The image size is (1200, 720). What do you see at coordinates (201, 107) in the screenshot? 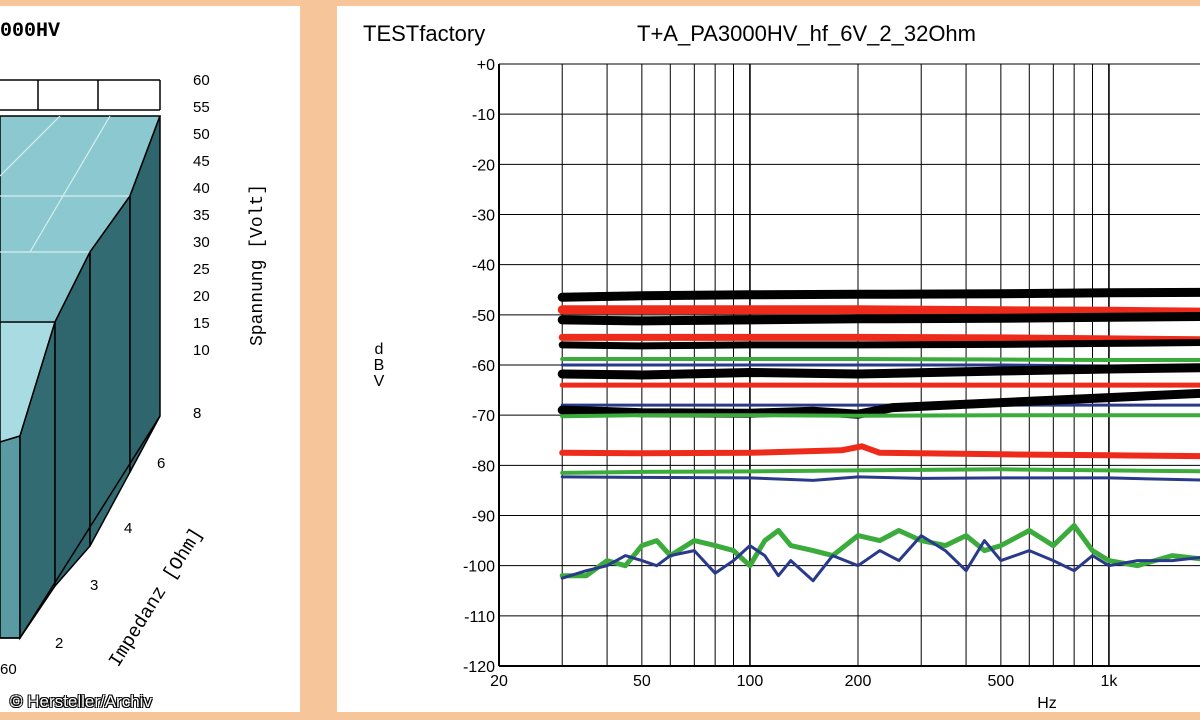
I see `voltage-tick: 55` at bounding box center [201, 107].